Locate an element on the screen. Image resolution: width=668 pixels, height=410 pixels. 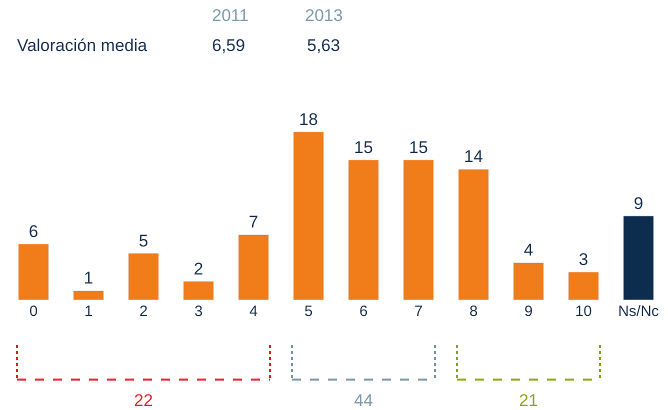
text: 5,63 is located at coordinates (323, 45).